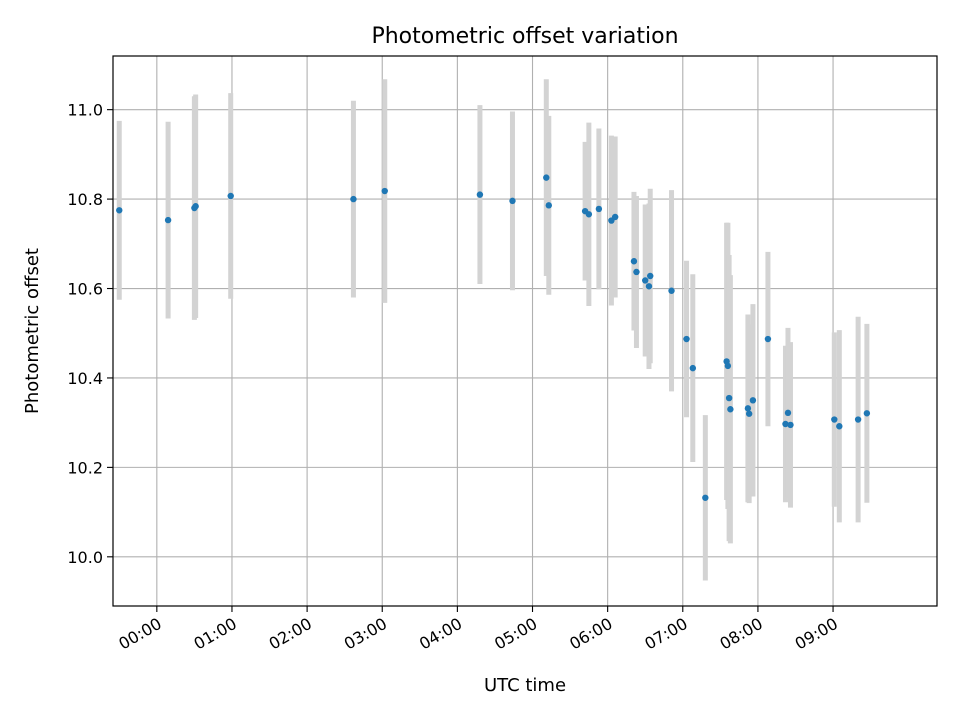 The height and width of the screenshot is (720, 960). Describe the element at coordinates (32, 331) in the screenshot. I see `y-axis-label: Photometric offset` at that location.